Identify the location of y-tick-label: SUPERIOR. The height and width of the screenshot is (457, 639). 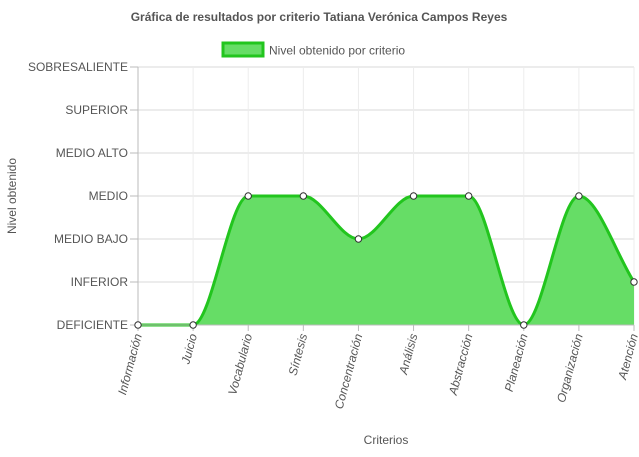
(96, 110).